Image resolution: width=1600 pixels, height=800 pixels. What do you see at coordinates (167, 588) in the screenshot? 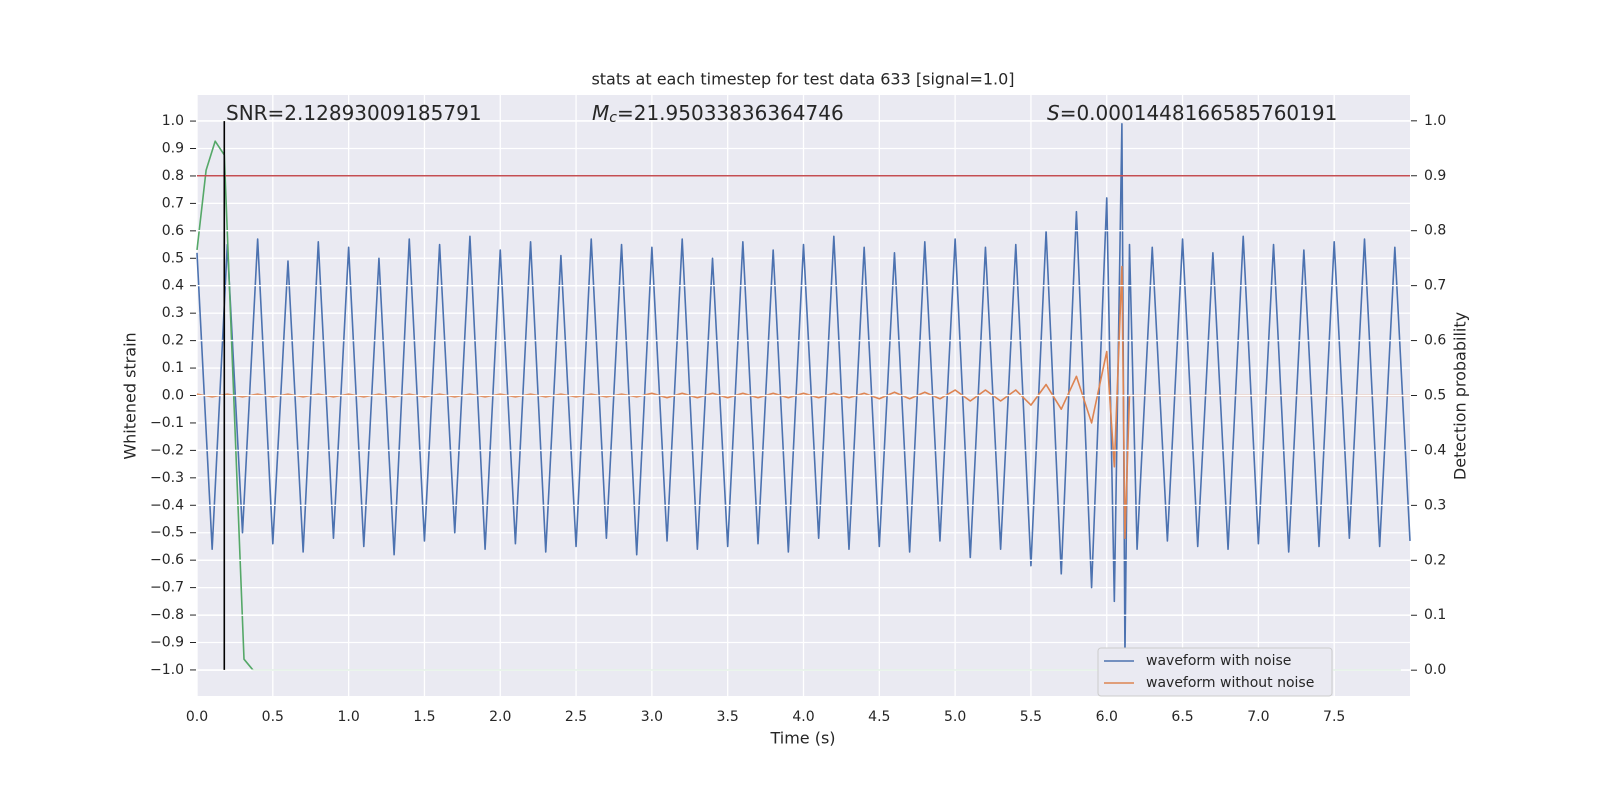
I see `y-tick-label: −0.7` at bounding box center [167, 588].